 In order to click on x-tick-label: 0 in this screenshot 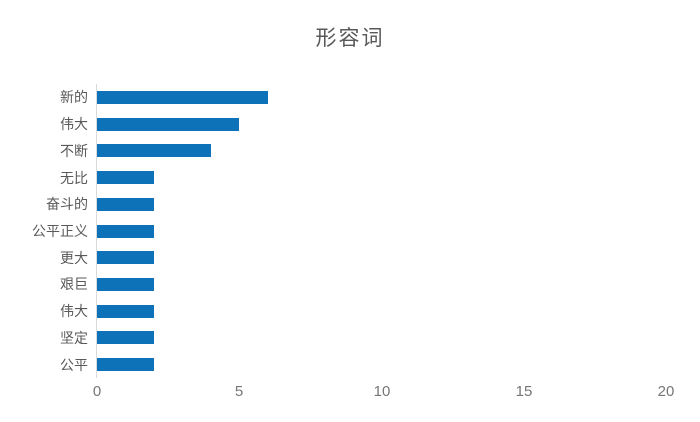, I will do `click(97, 391)`.